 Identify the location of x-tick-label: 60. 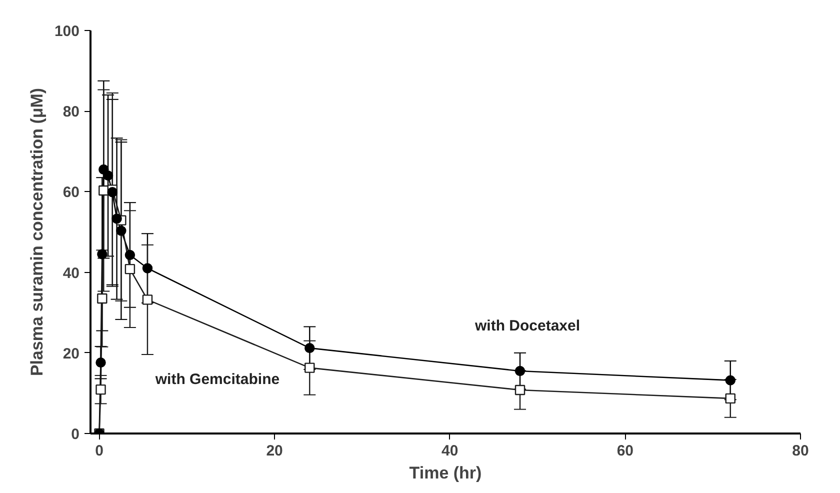
(625, 451).